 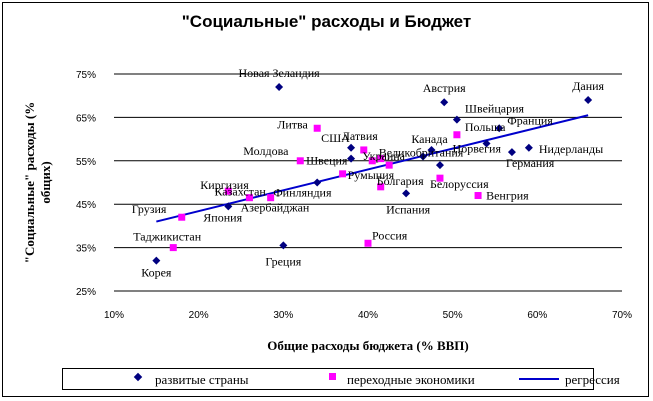 I want to click on y-tick-label: 45%, so click(x=86, y=205).